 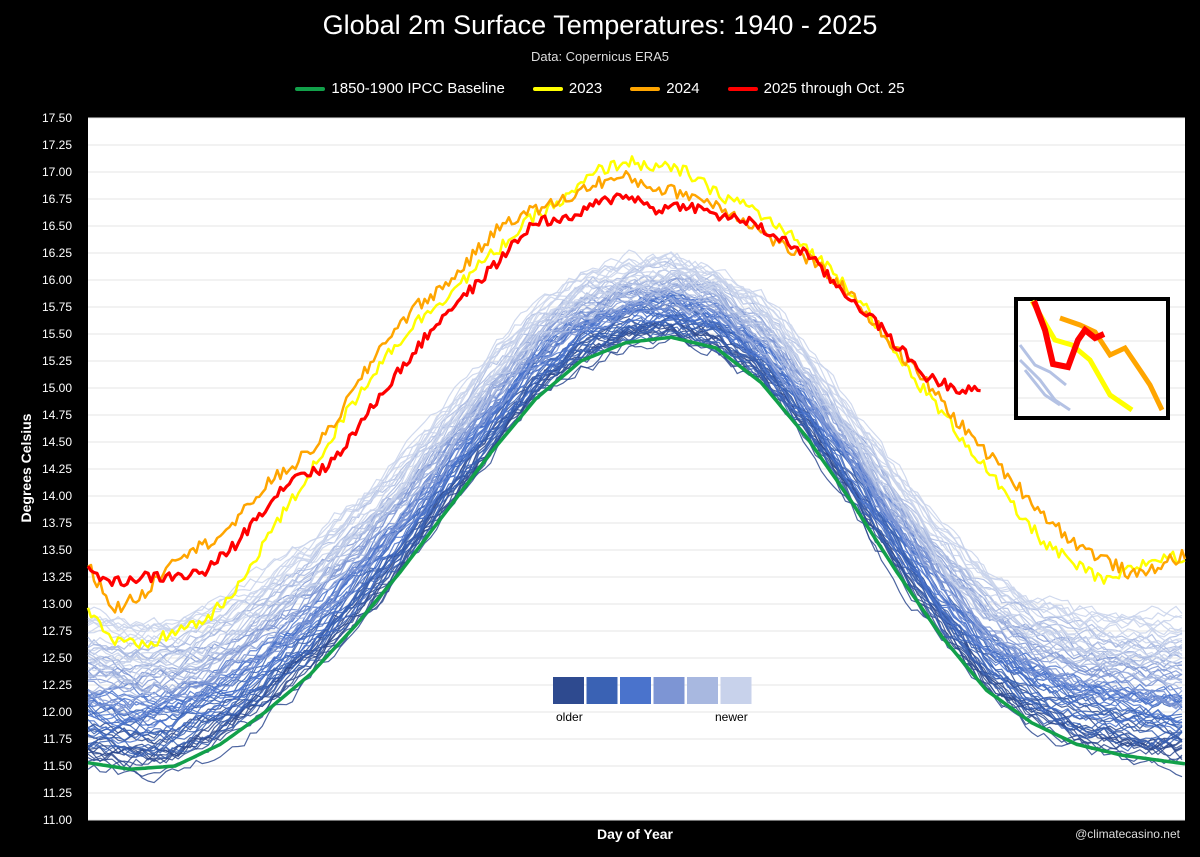 What do you see at coordinates (57, 631) in the screenshot?
I see `y-tick-label: 12.75` at bounding box center [57, 631].